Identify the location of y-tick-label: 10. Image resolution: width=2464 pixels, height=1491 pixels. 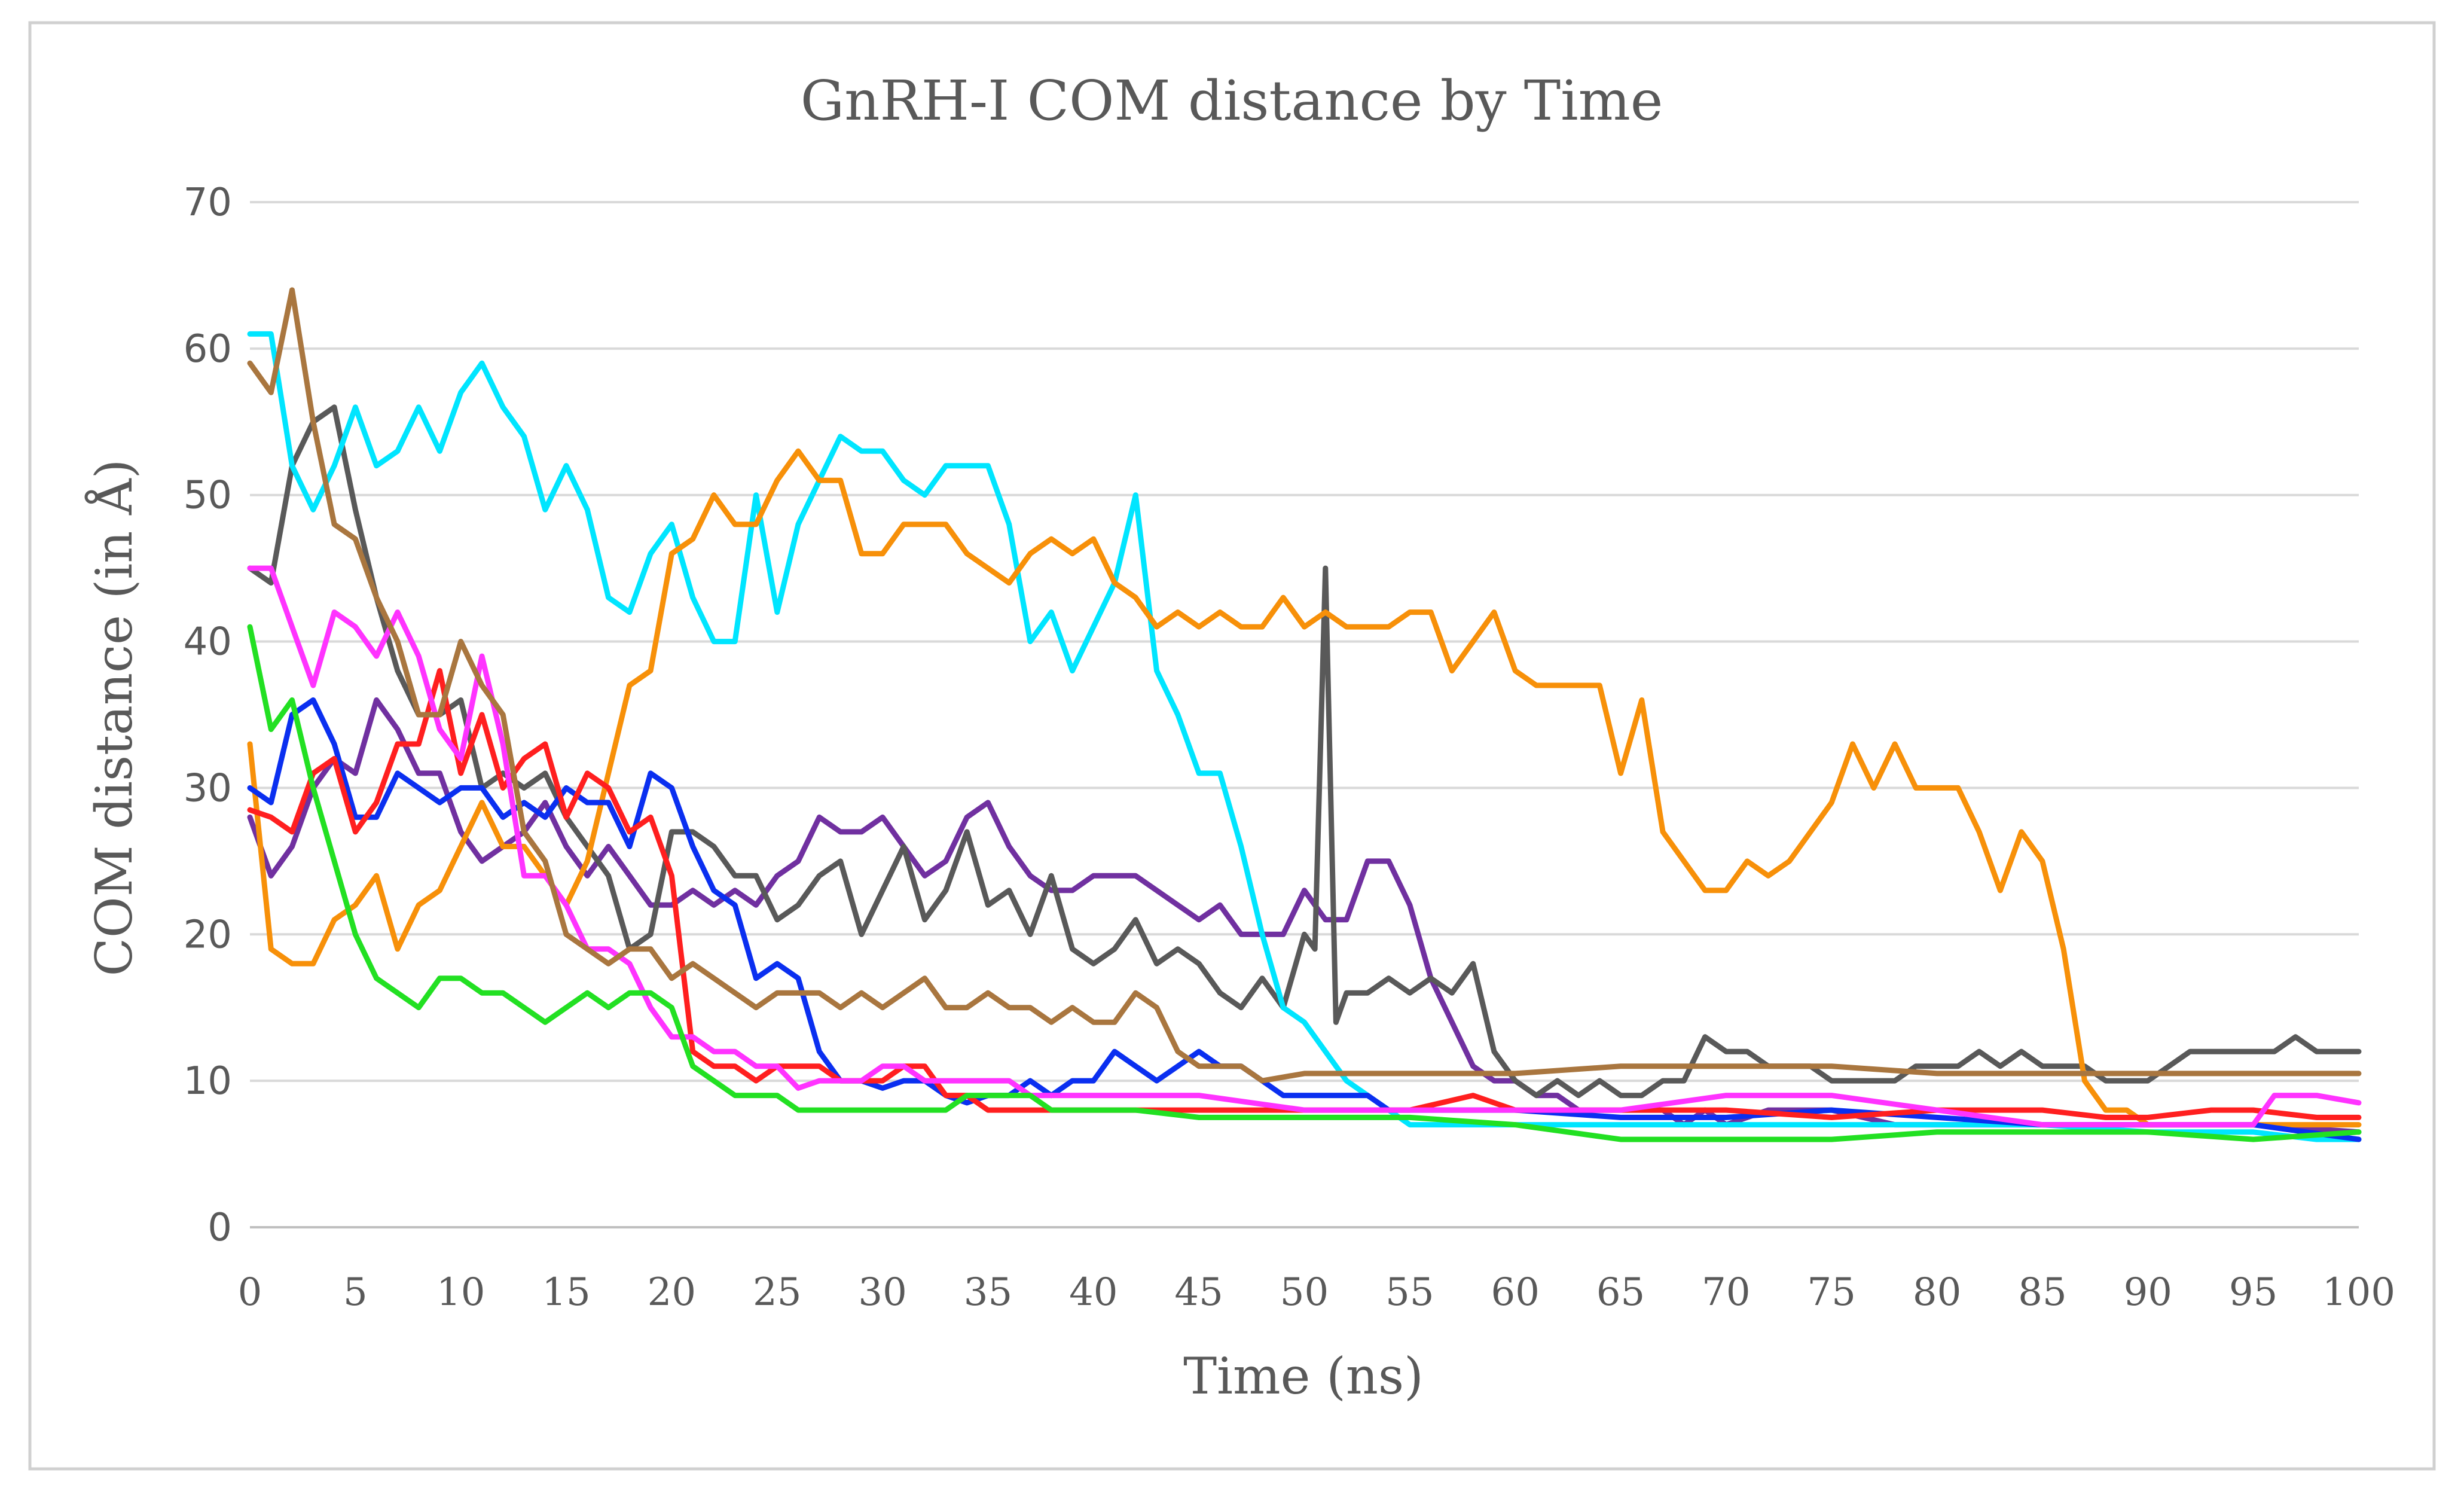
(208, 1081).